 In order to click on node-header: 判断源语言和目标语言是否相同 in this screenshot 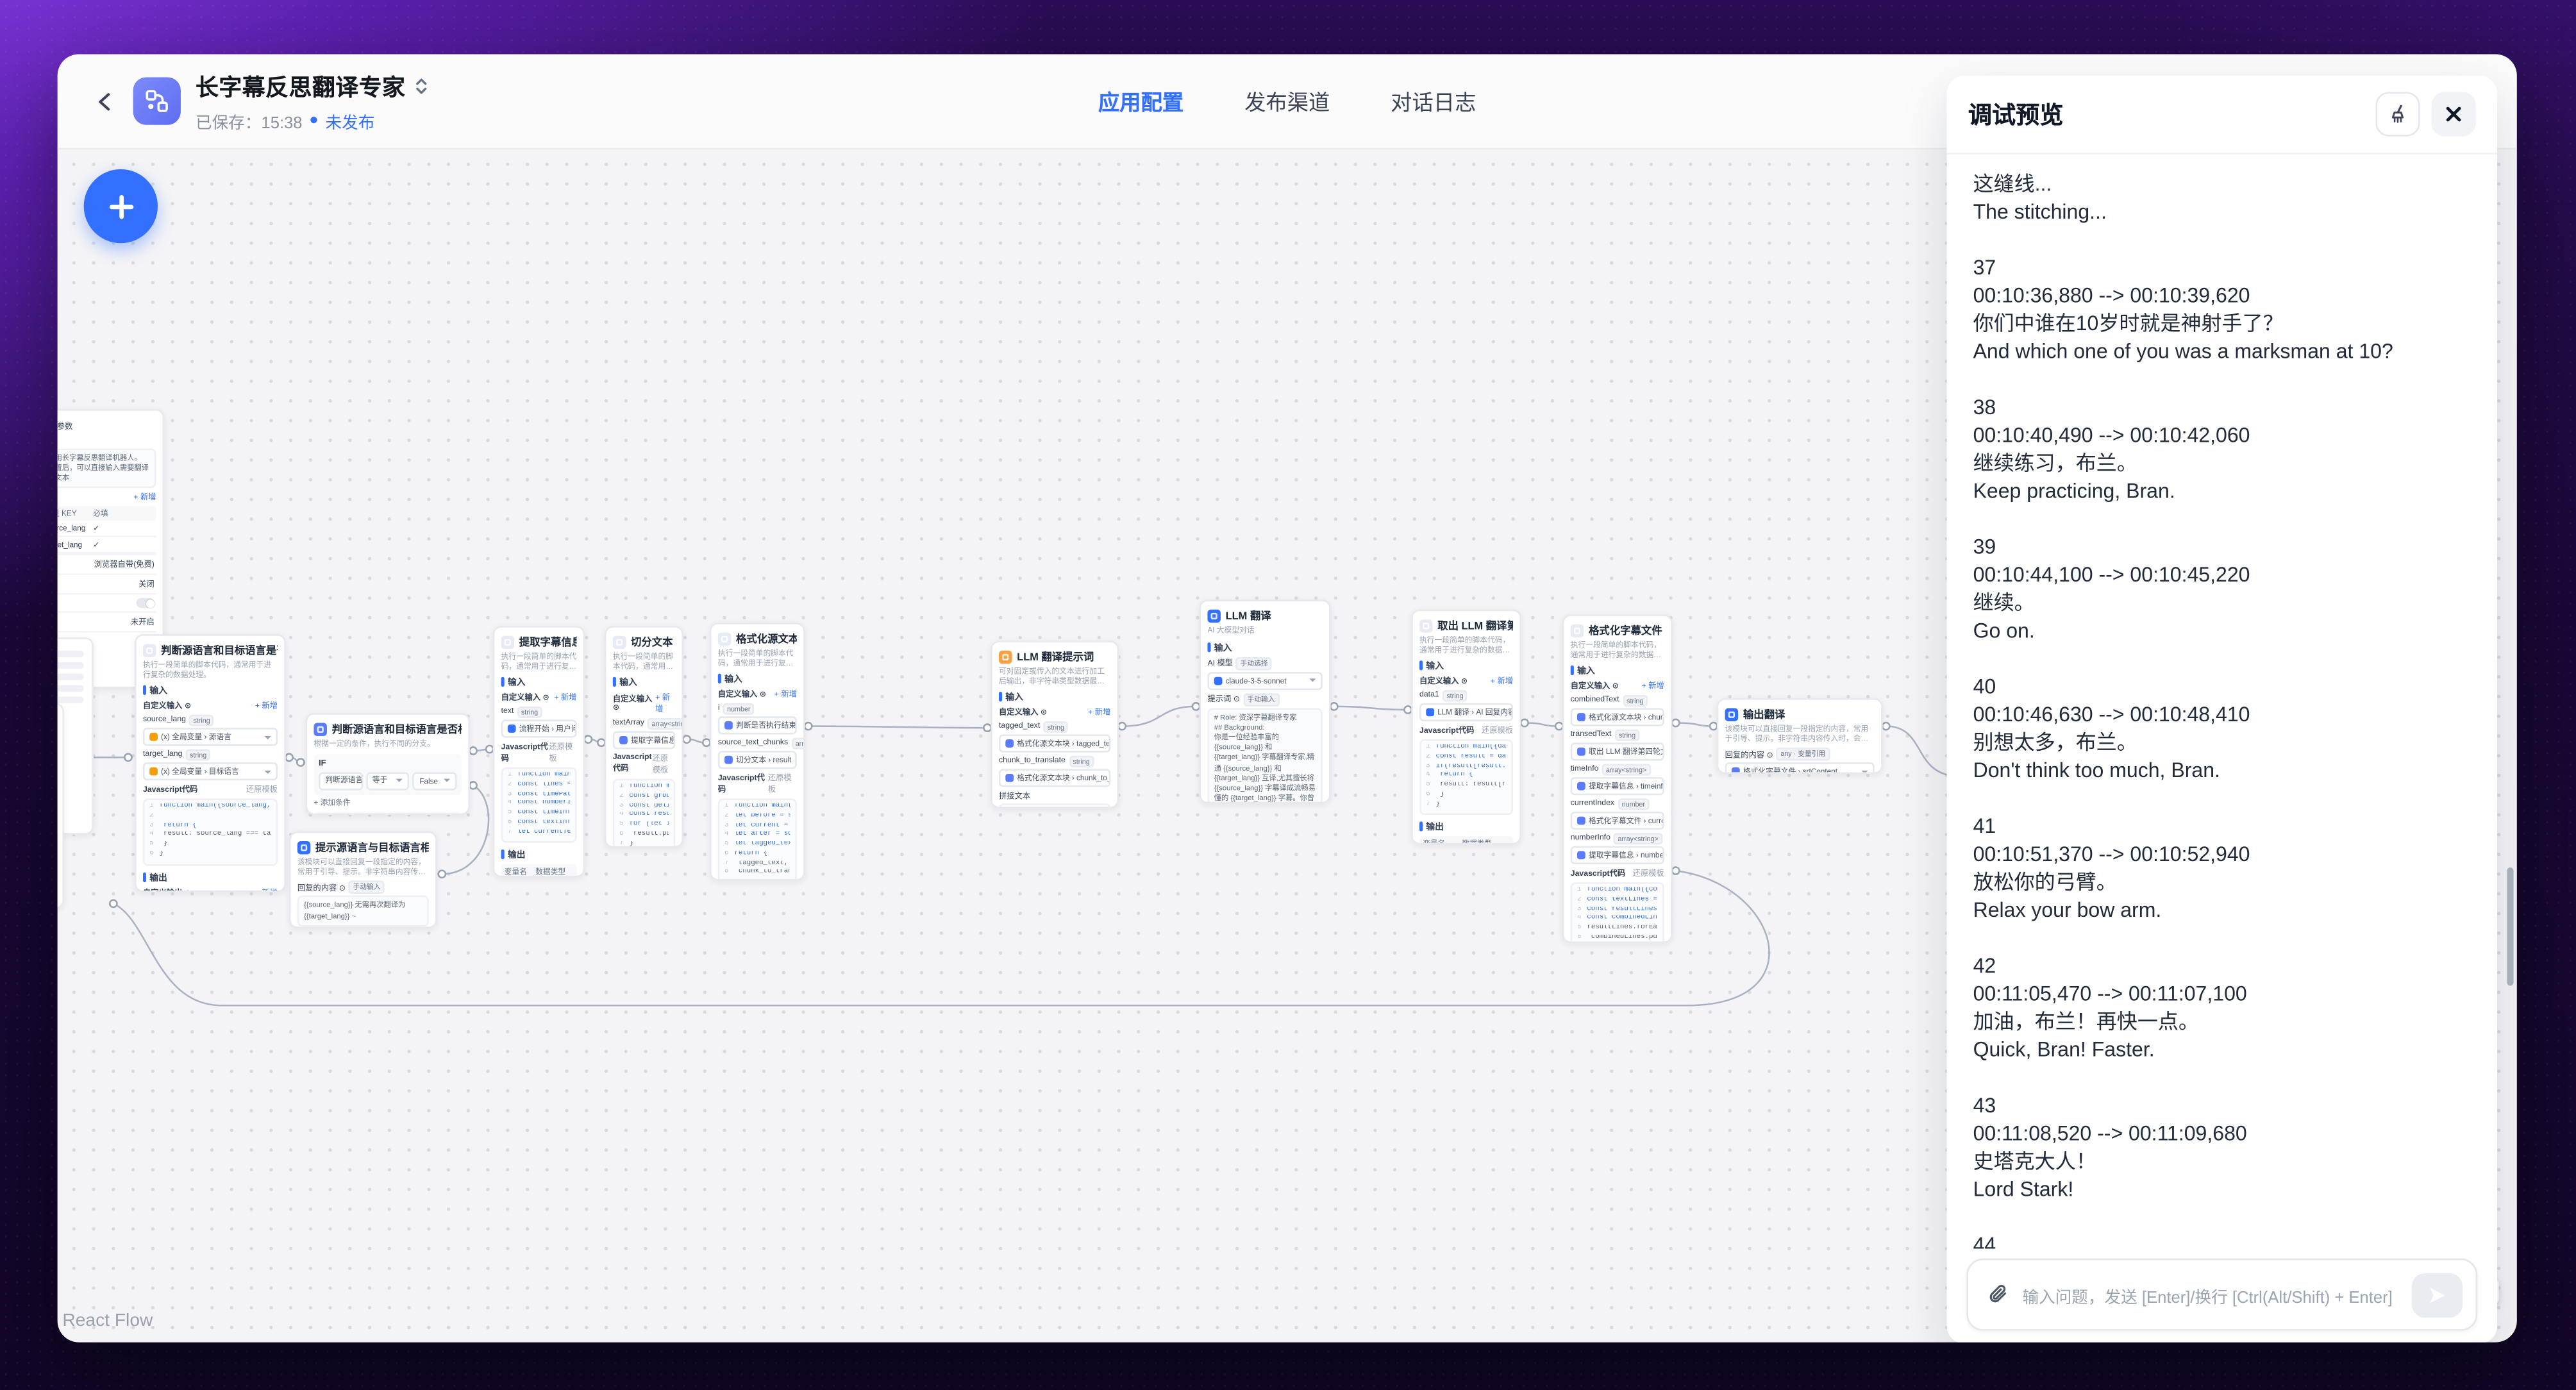, I will do `click(388, 728)`.